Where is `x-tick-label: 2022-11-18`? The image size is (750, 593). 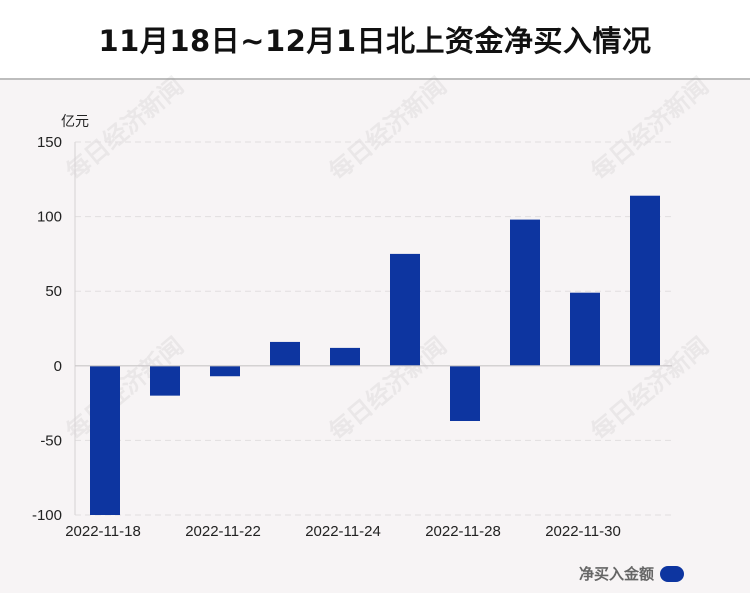 x-tick-label: 2022-11-18 is located at coordinates (103, 531).